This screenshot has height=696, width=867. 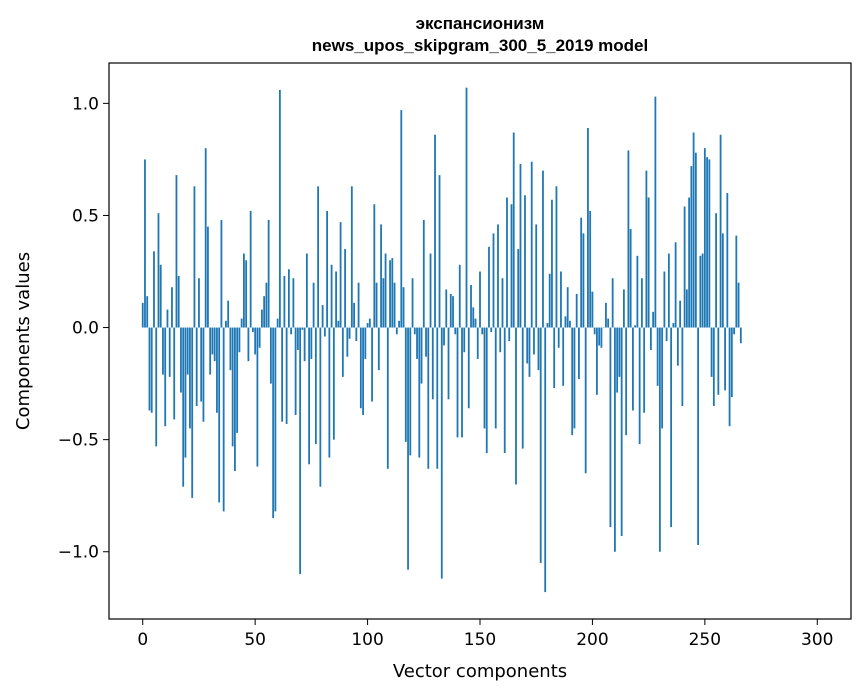 I want to click on y-tick-label: −1.0, so click(x=78, y=553).